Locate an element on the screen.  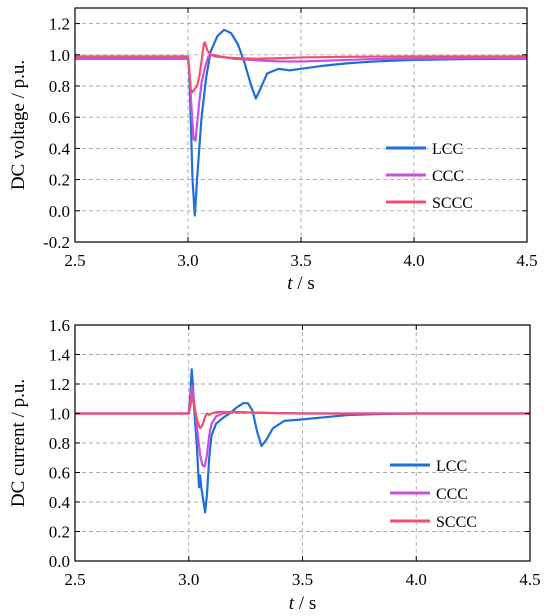
current-legend-label-lcc: LCC is located at coordinates (451, 466).